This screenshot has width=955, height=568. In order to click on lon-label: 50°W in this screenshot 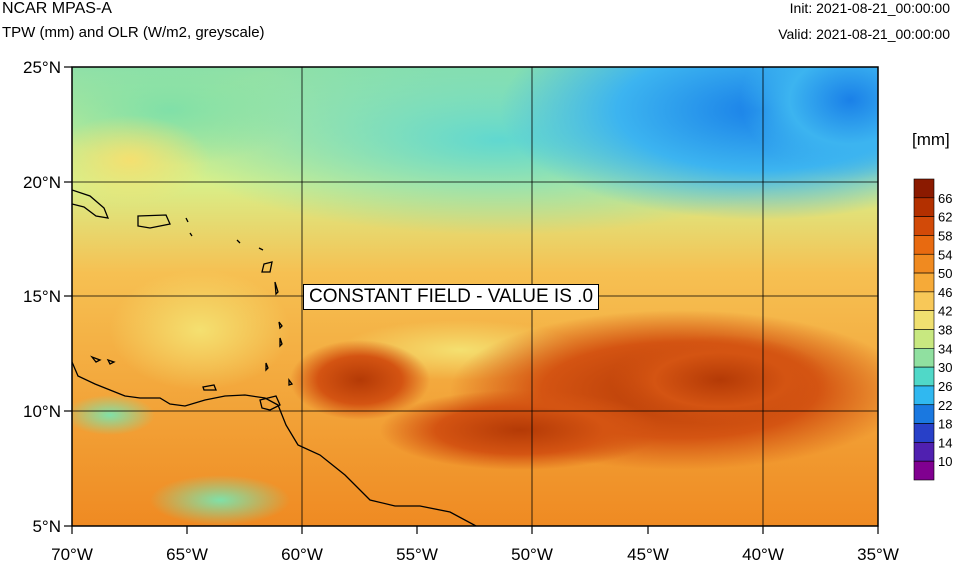, I will do `click(532, 554)`.